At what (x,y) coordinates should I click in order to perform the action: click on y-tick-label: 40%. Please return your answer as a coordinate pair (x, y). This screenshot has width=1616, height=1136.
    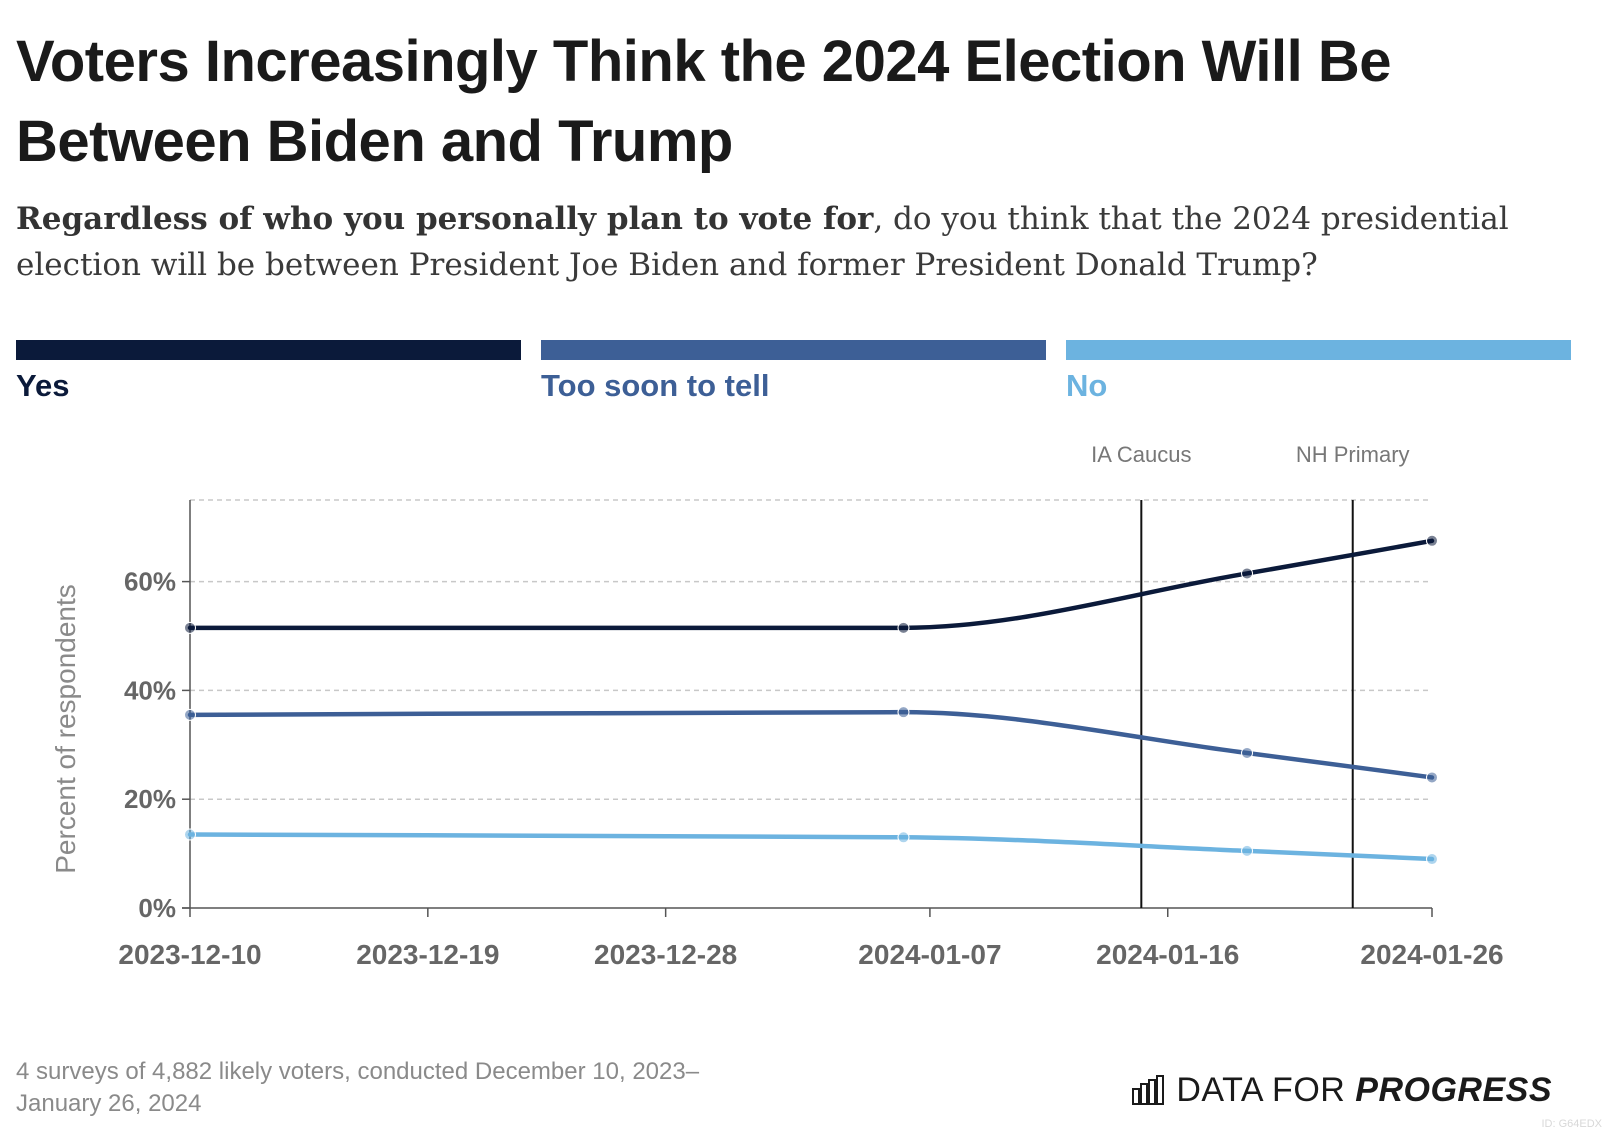
    Looking at the image, I should click on (150, 690).